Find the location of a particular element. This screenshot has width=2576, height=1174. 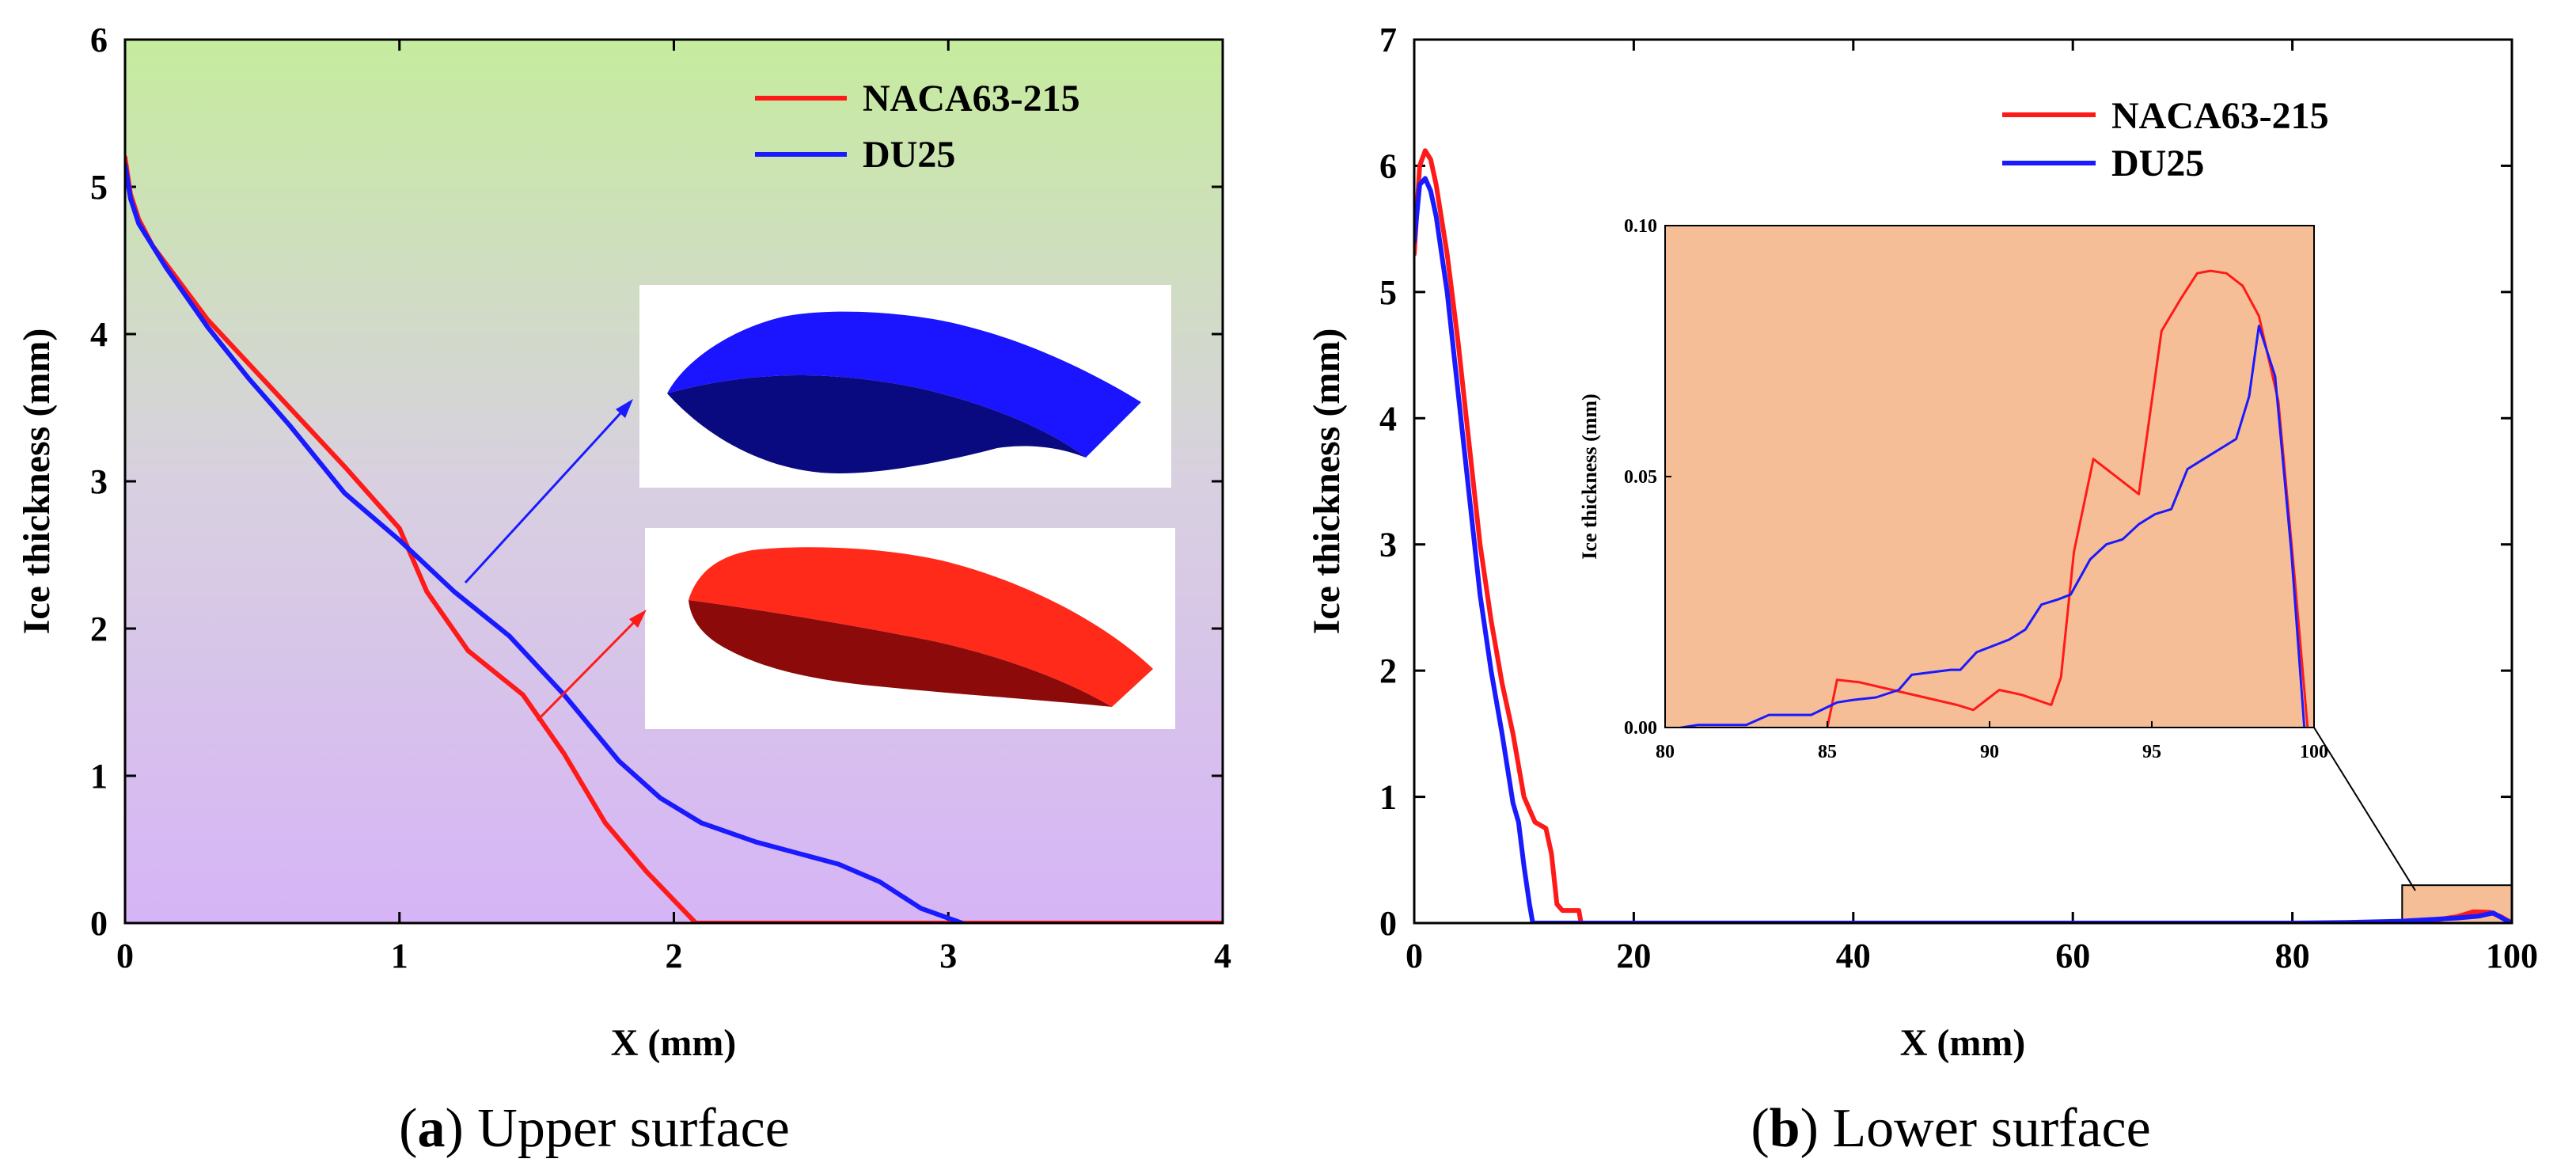

y-tick-label: 7 is located at coordinates (1388, 40).